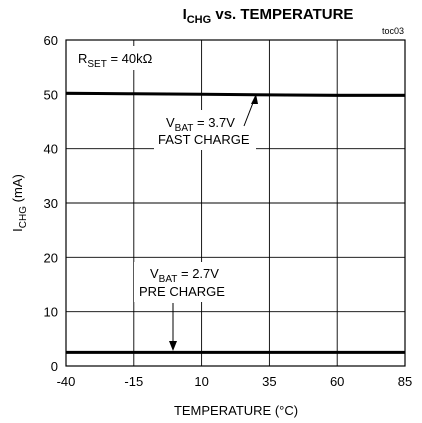 The height and width of the screenshot is (423, 422). What do you see at coordinates (184, 275) in the screenshot?
I see `pre-charge-label-1: VBAT = 2.7V` at bounding box center [184, 275].